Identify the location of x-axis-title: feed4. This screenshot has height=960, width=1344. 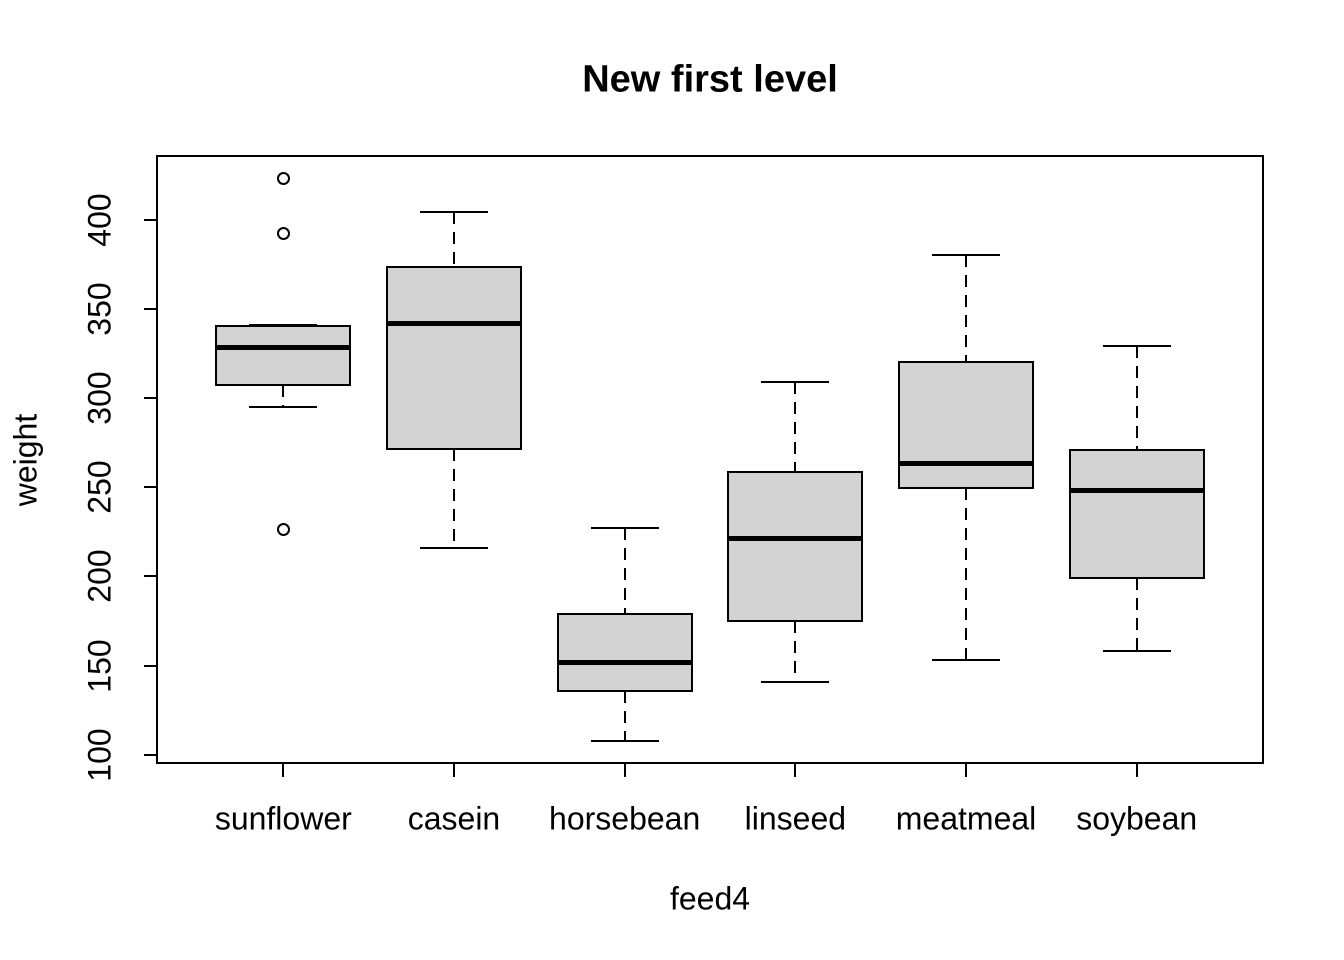
(710, 898).